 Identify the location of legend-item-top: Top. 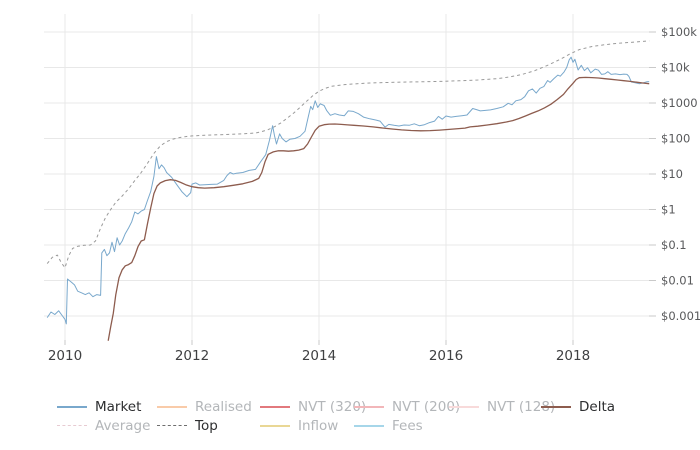
(187, 425).